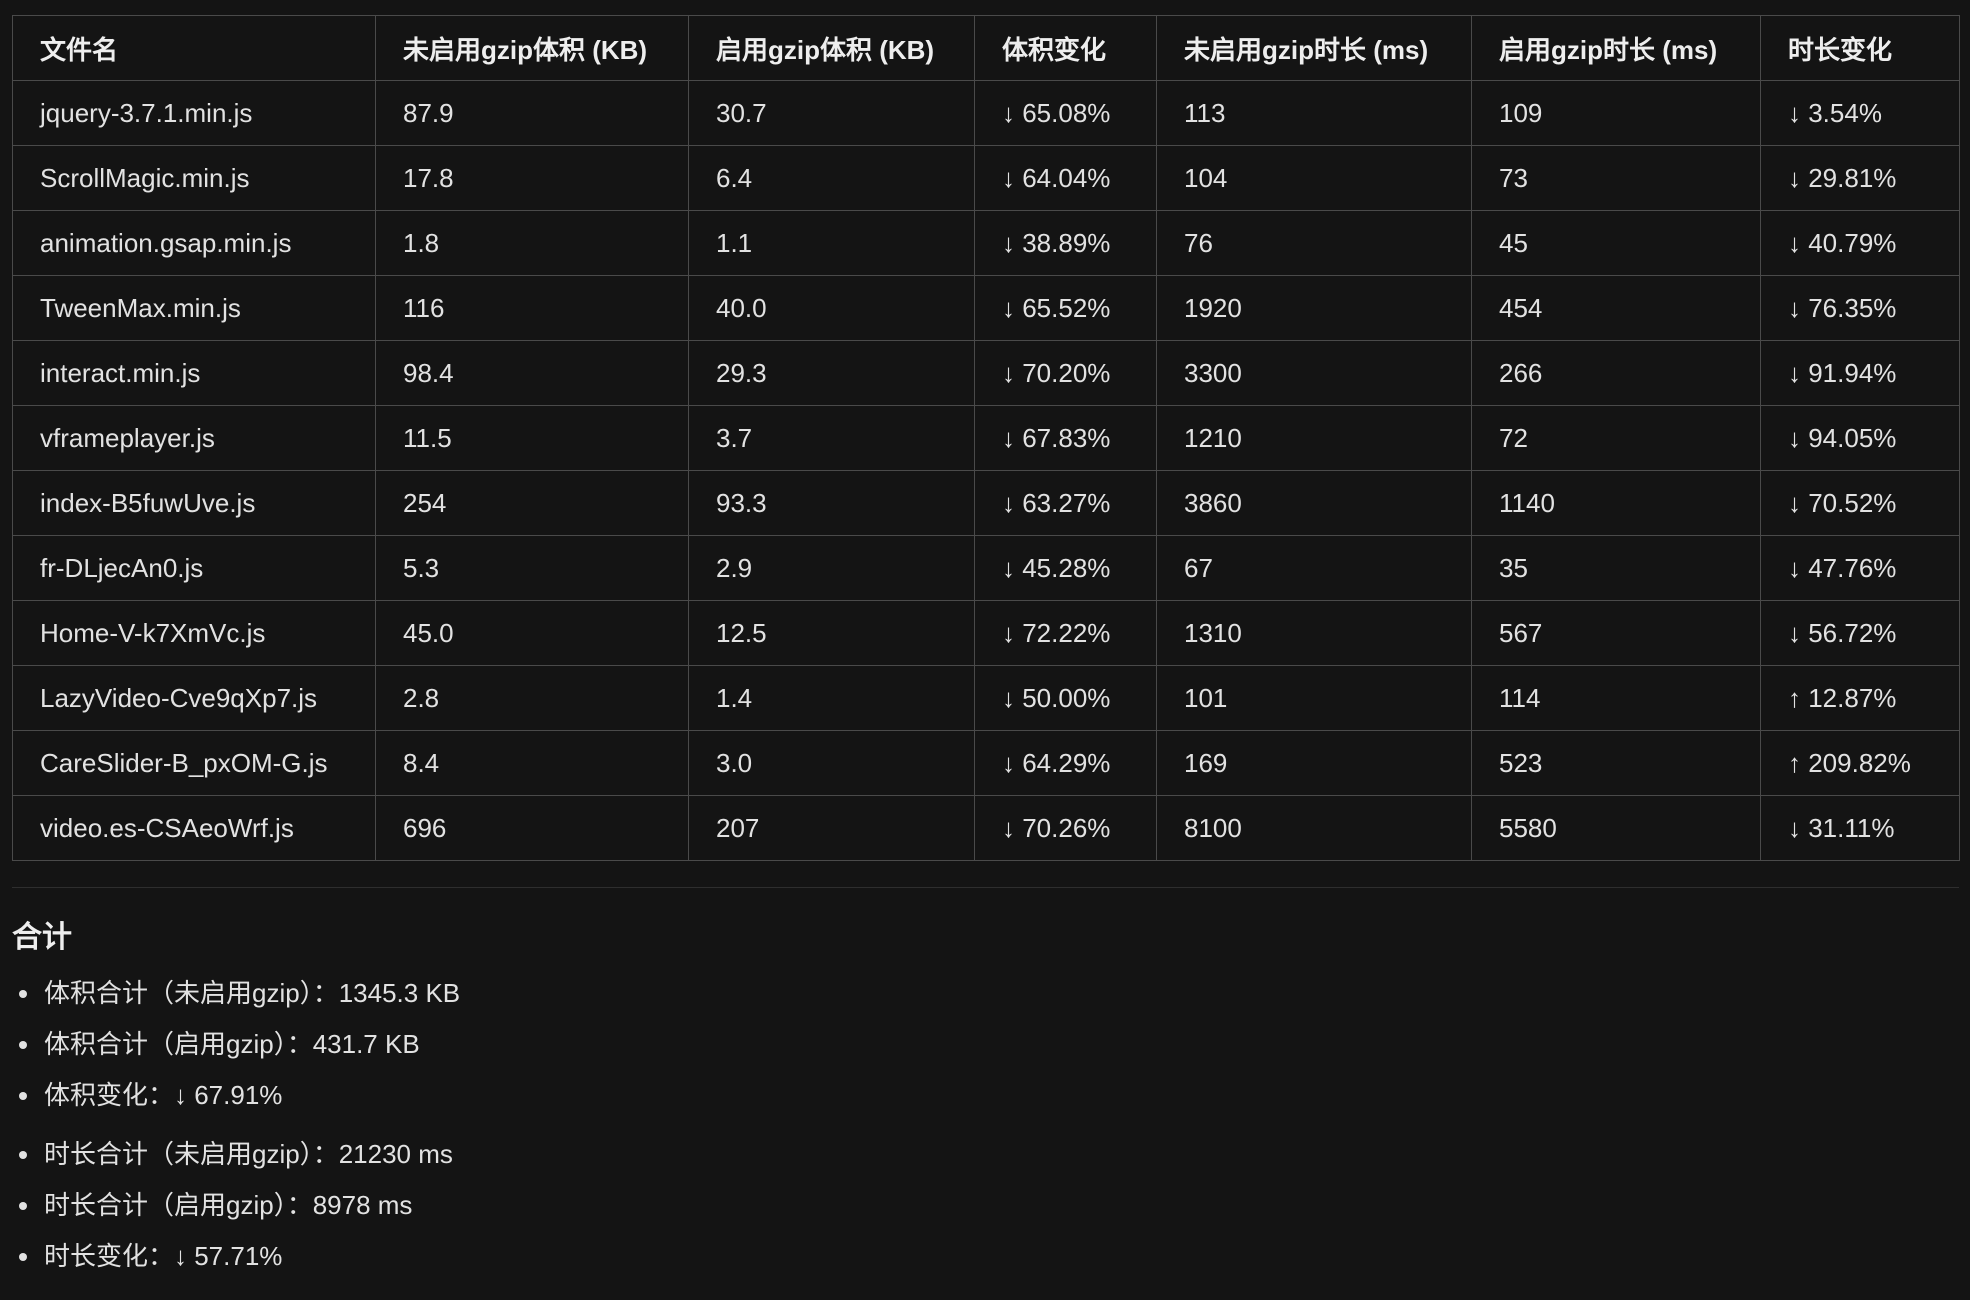 Image resolution: width=1970 pixels, height=1300 pixels. Describe the element at coordinates (831, 373) in the screenshot. I see `cell-size-gzip: 29.3` at that location.